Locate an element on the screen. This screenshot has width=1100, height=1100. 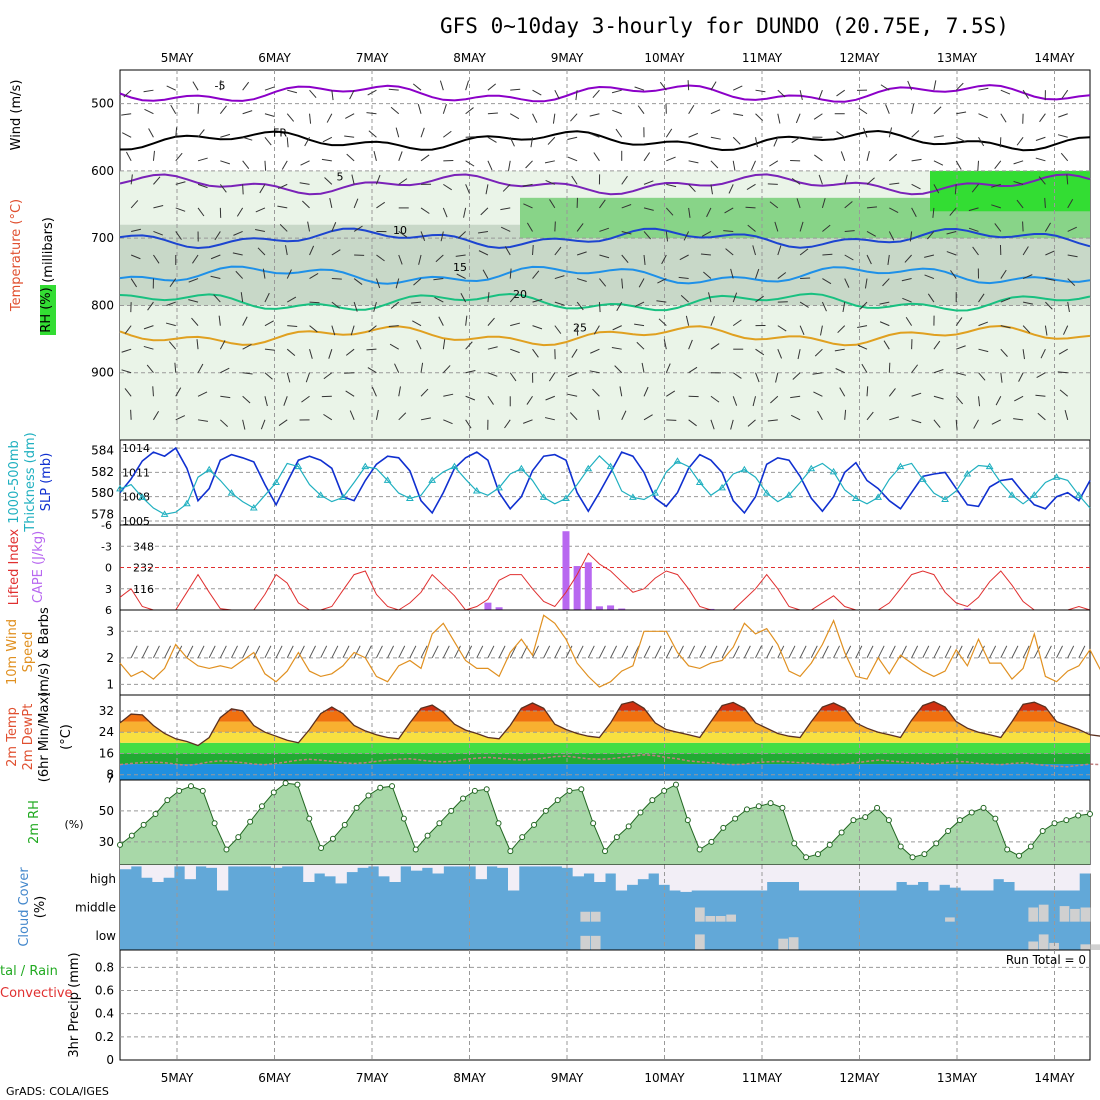
precip-tick-label: 0.4 is located at coordinates (104, 1014).